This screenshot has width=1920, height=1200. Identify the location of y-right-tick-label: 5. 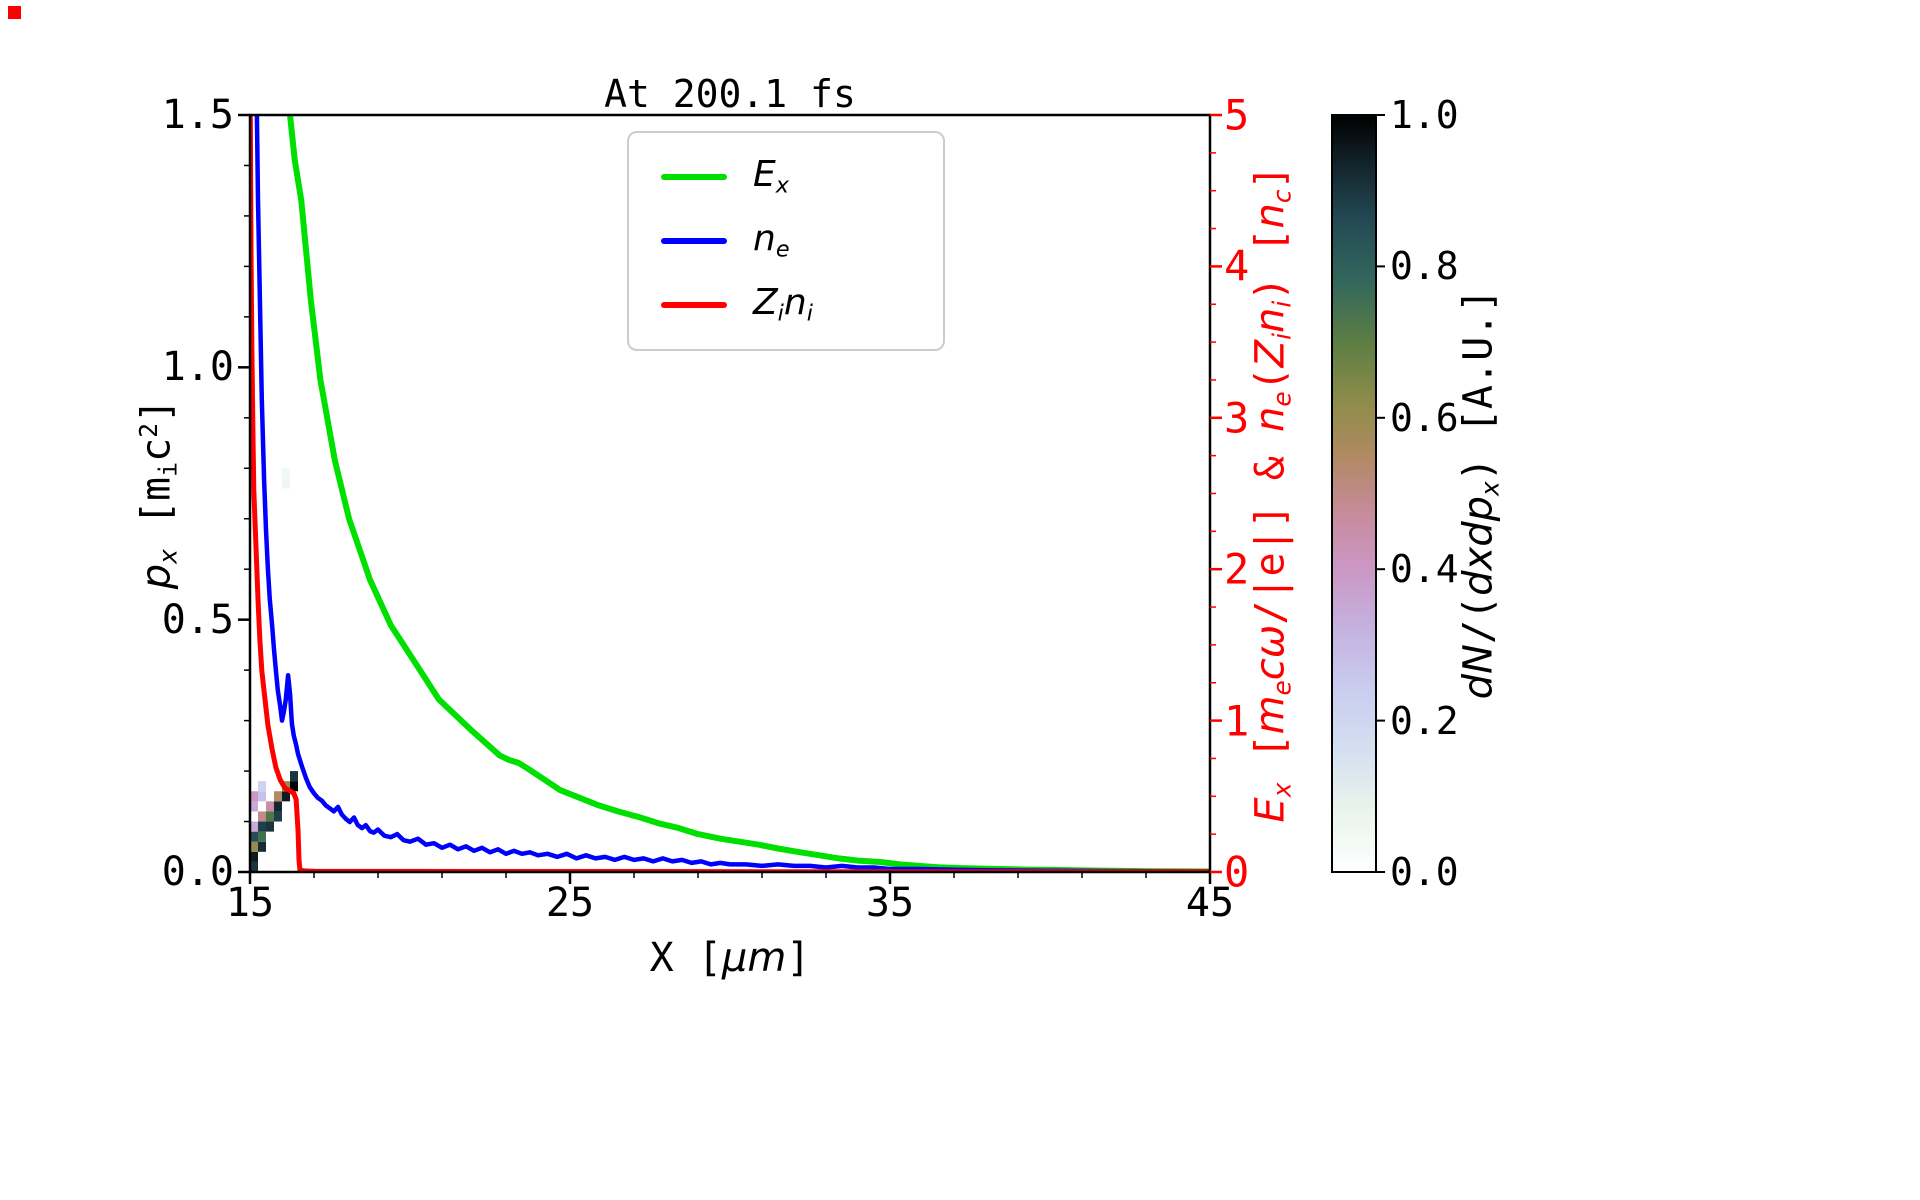
(1237, 115).